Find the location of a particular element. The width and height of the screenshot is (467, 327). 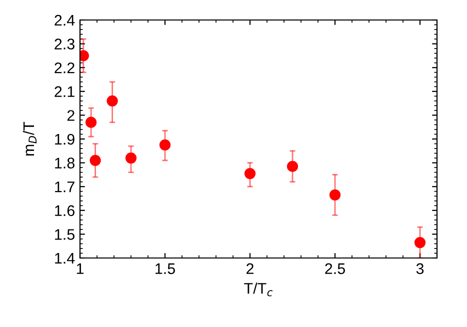

y-tick-label: 1.6 is located at coordinates (64, 210).